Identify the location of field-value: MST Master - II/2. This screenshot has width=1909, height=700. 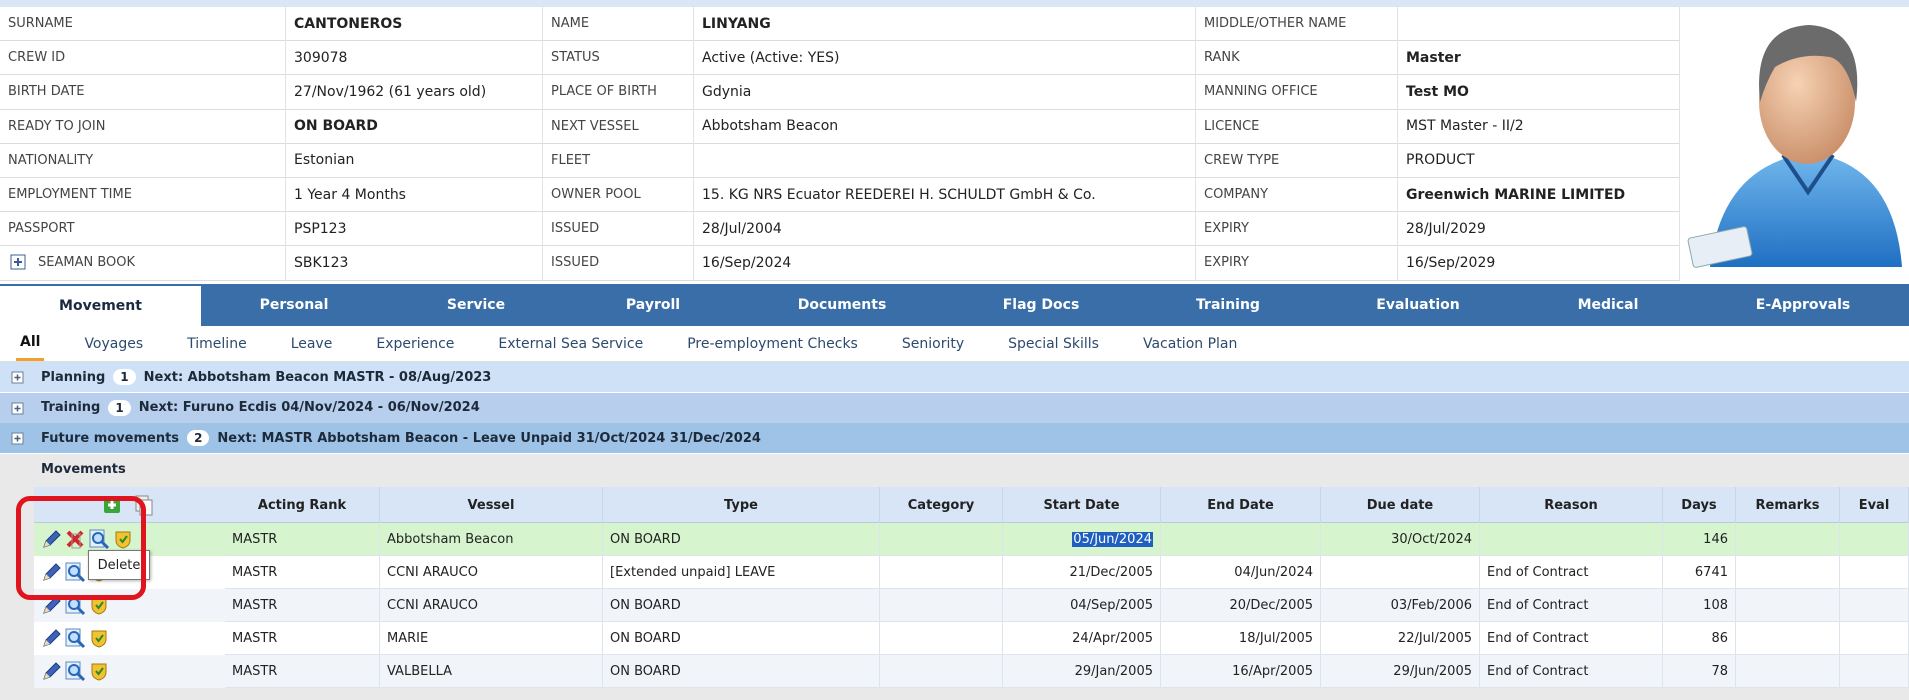
(1539, 126).